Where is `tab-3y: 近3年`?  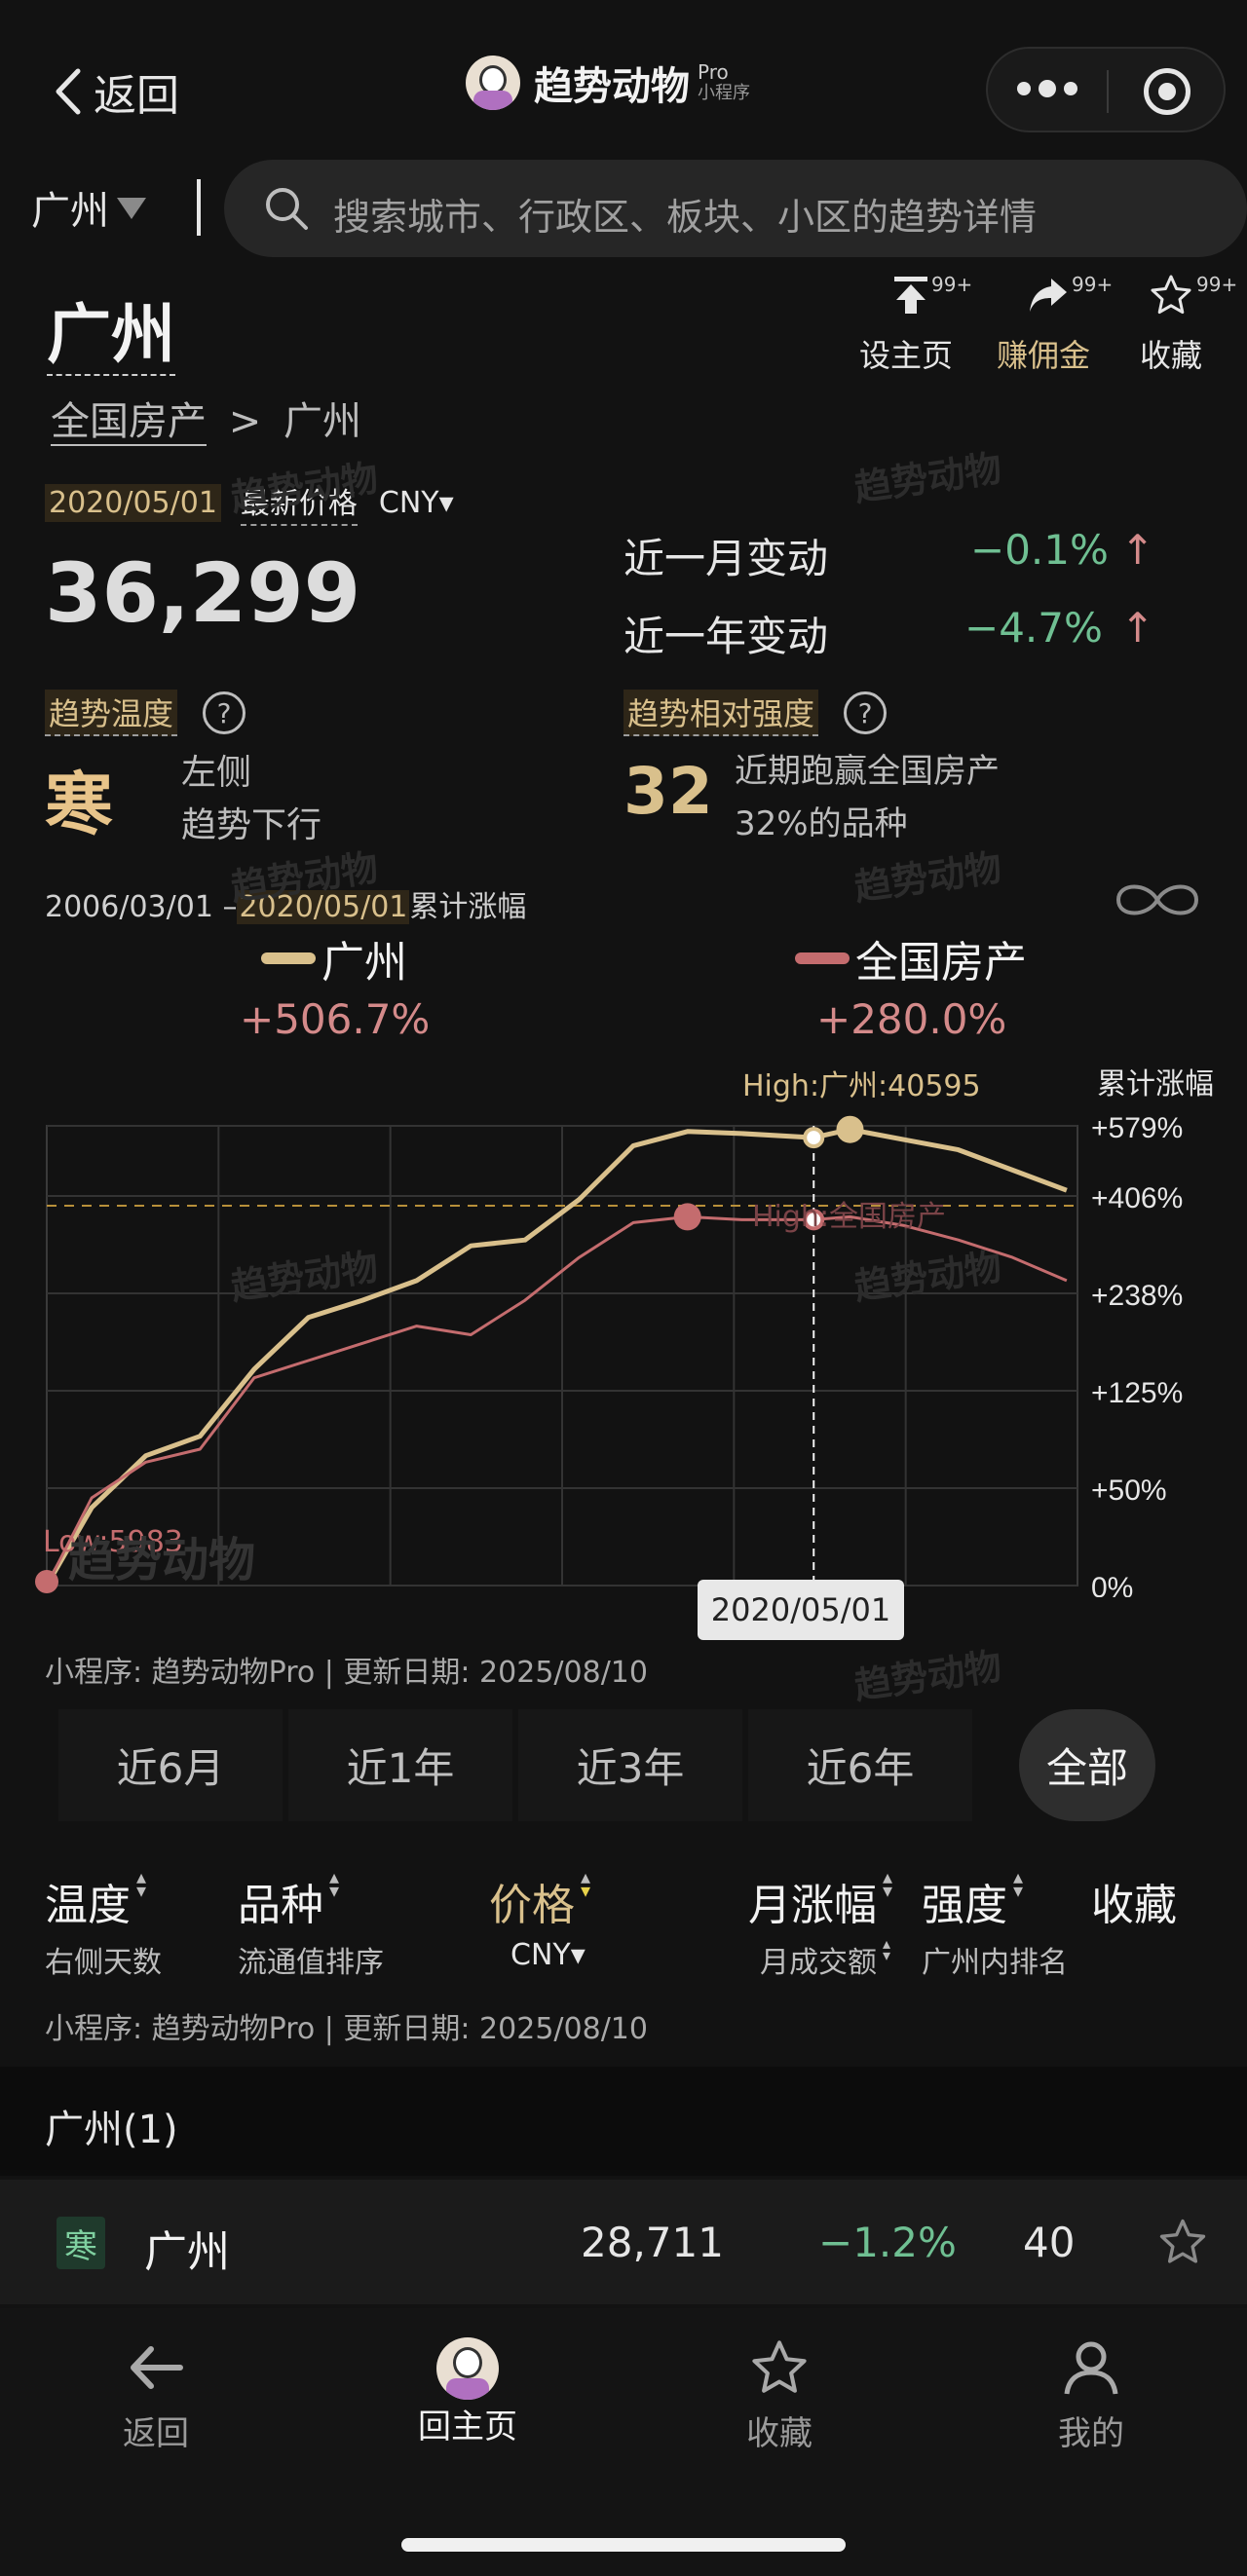
tab-3y: 近3年 is located at coordinates (630, 1765).